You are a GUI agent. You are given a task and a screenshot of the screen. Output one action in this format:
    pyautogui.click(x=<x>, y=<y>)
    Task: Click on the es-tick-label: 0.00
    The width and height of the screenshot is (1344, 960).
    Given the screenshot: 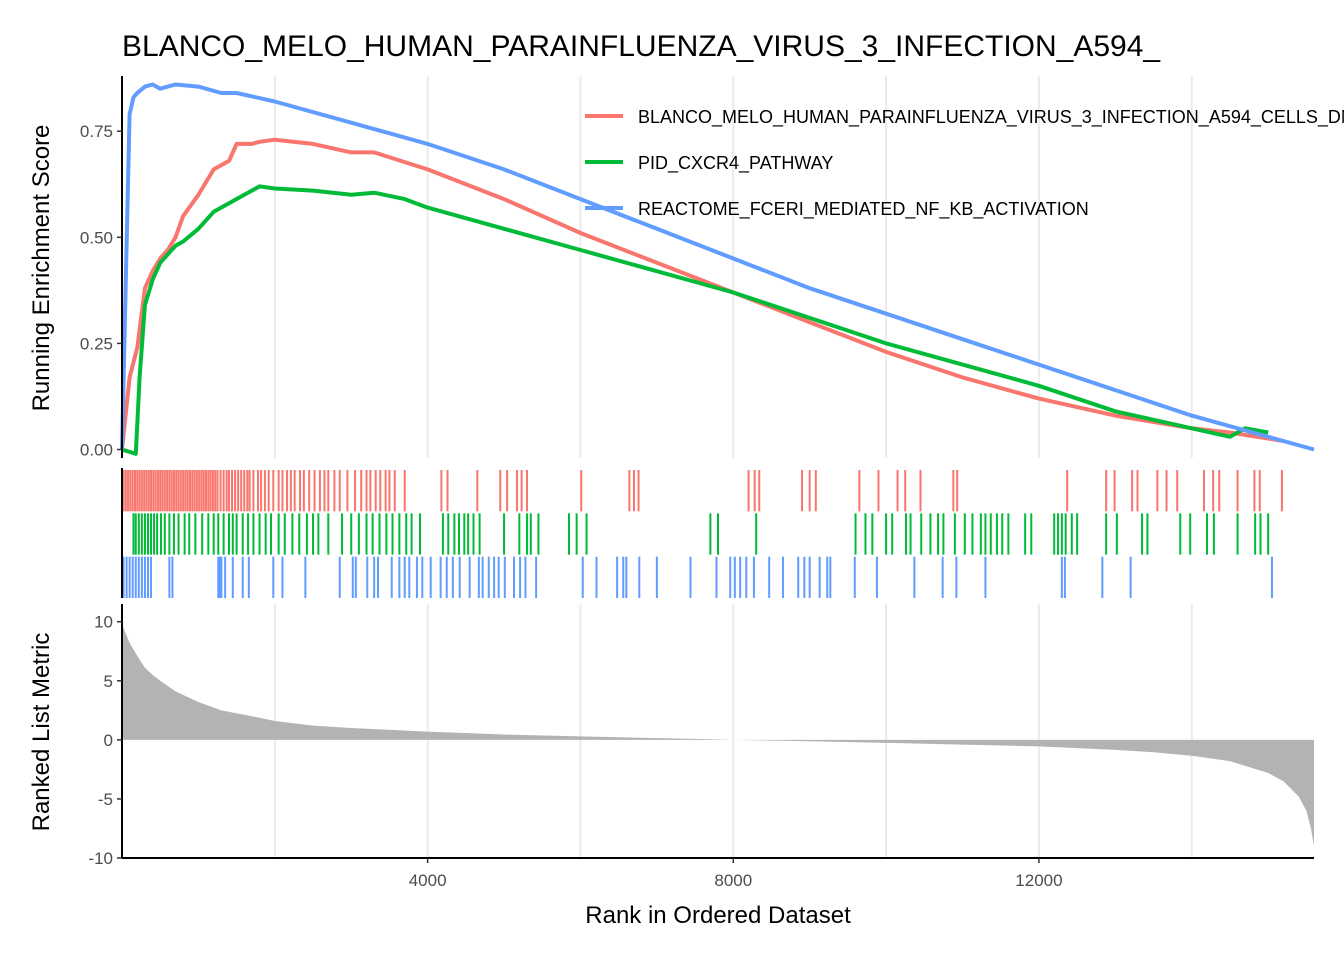 What is the action you would take?
    pyautogui.click(x=96, y=450)
    